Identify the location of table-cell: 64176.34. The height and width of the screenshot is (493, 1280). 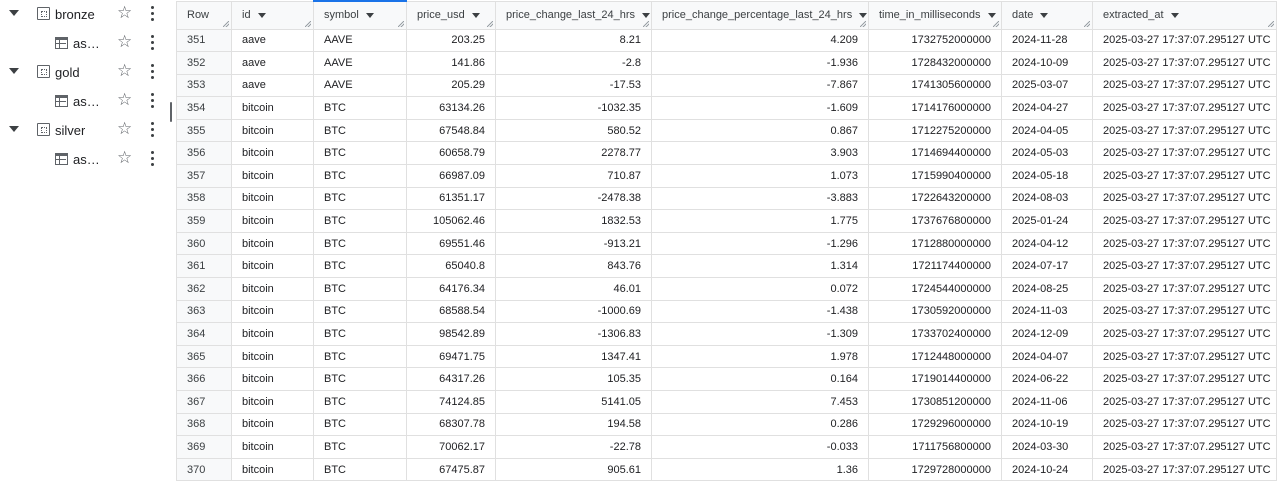
(451, 289).